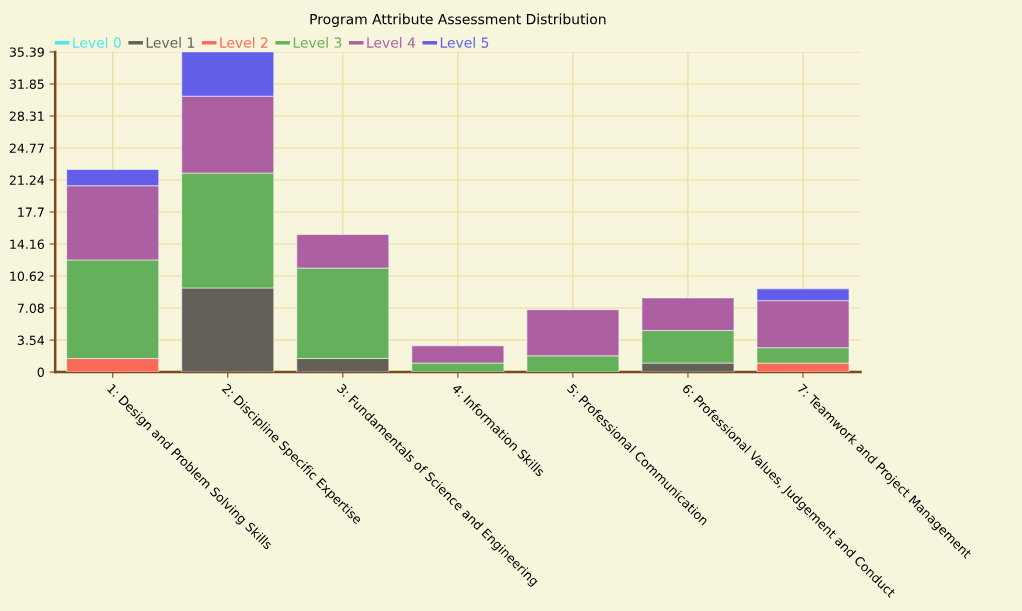 The width and height of the screenshot is (1022, 611). I want to click on legend-label: Level 0, so click(97, 42).